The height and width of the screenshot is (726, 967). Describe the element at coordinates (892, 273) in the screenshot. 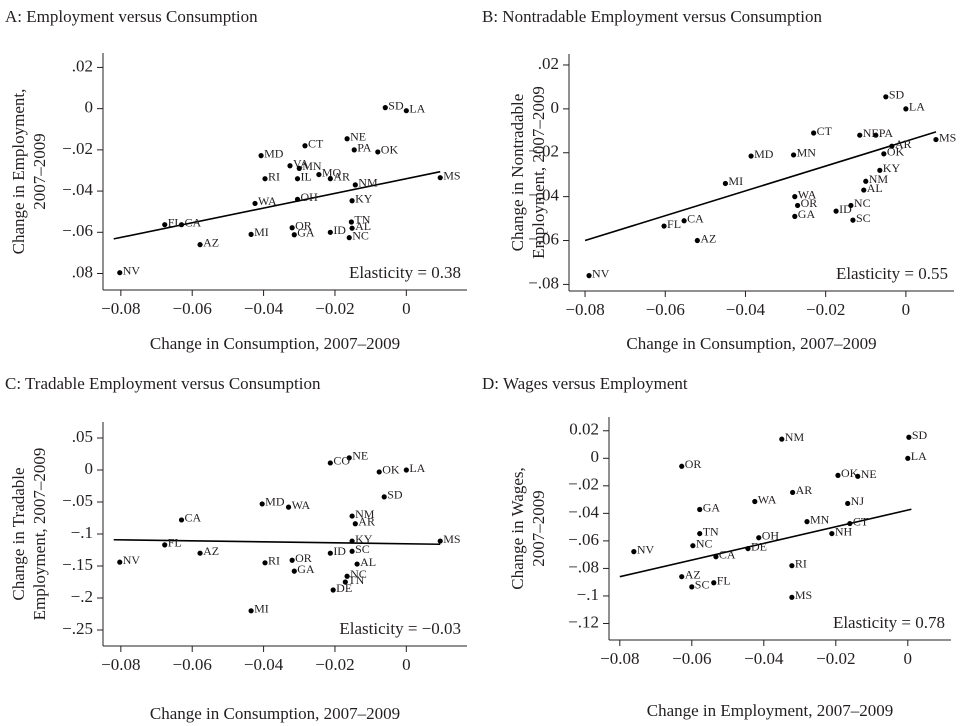

I see `elasticity-note: Elasticity = 0.55` at that location.